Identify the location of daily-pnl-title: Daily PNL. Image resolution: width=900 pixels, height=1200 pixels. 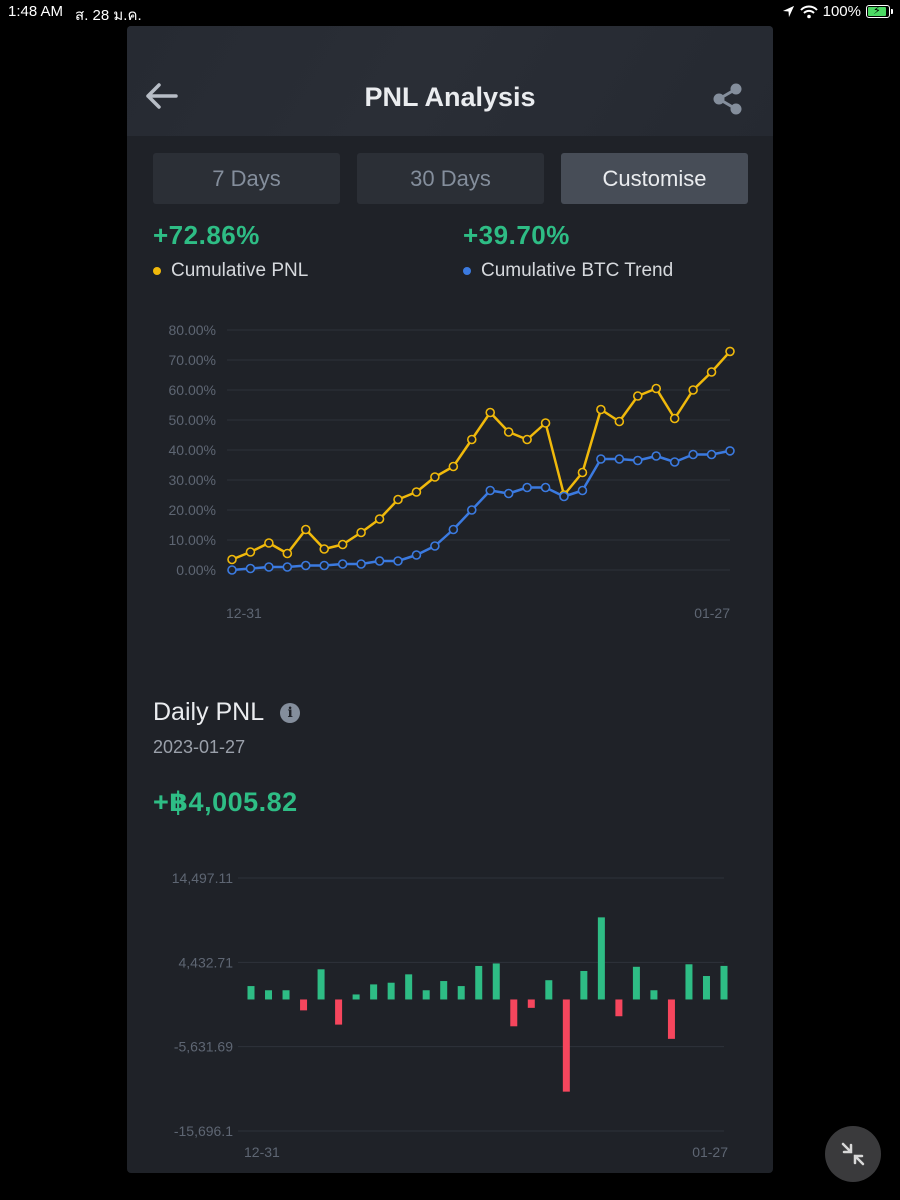
(209, 712).